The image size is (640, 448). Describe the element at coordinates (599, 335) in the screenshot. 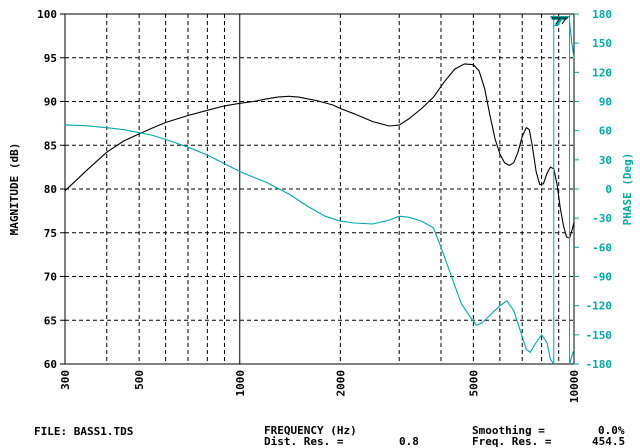

I see `phase-tick-label: -150` at that location.